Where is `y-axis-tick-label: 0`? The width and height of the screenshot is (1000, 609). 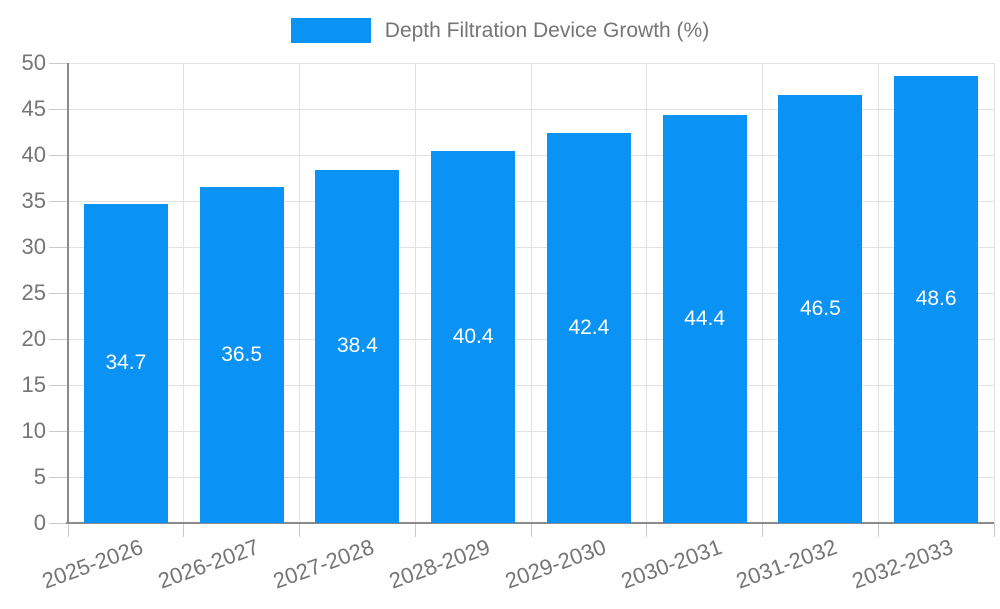 y-axis-tick-label: 0 is located at coordinates (39, 522).